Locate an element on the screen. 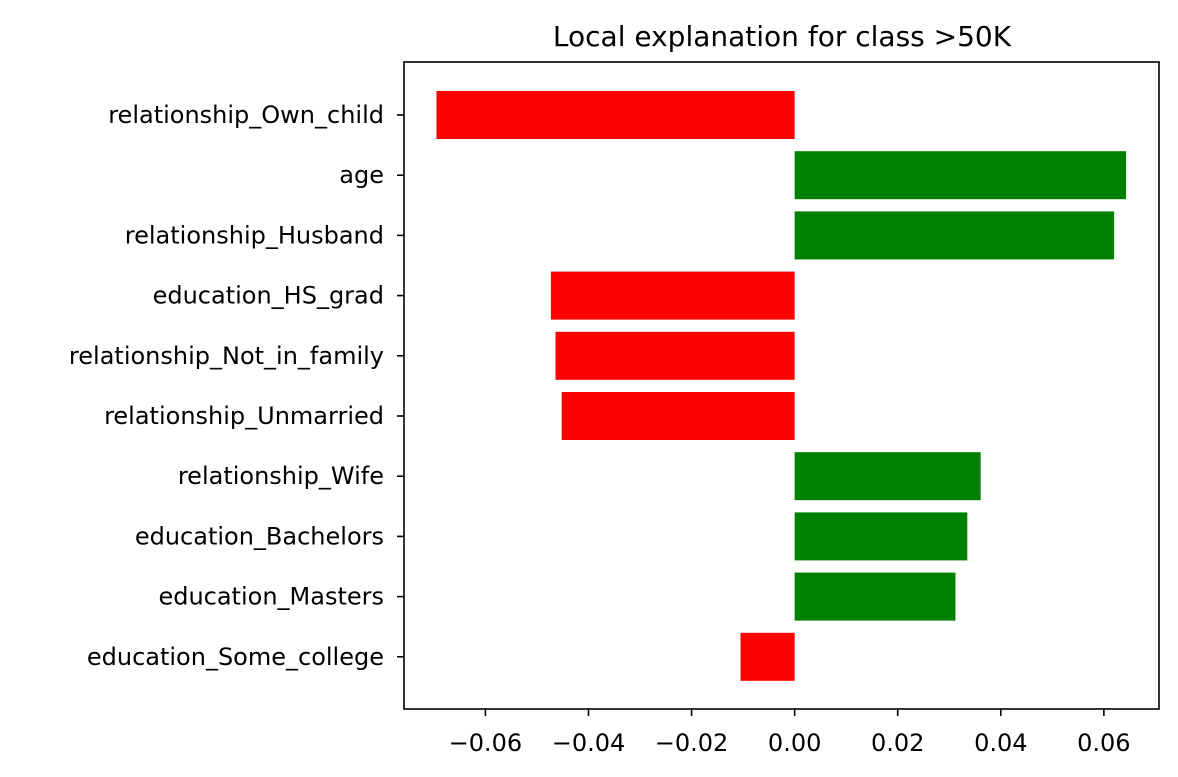  bar-education_HS_grad is located at coordinates (672, 295).